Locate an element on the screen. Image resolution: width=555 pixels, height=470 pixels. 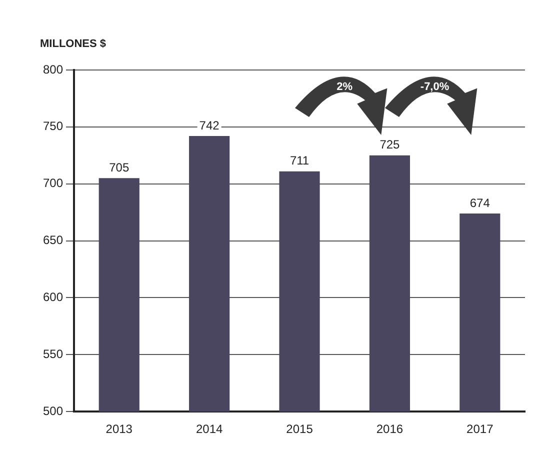
y-tick-label: 550 is located at coordinates (53, 353).